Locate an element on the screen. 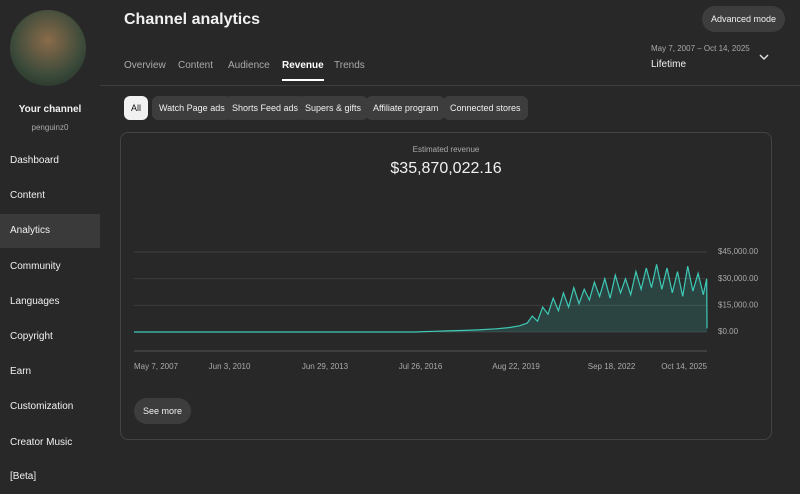  x-tick-label: Jul 26, 2016 is located at coordinates (421, 366).